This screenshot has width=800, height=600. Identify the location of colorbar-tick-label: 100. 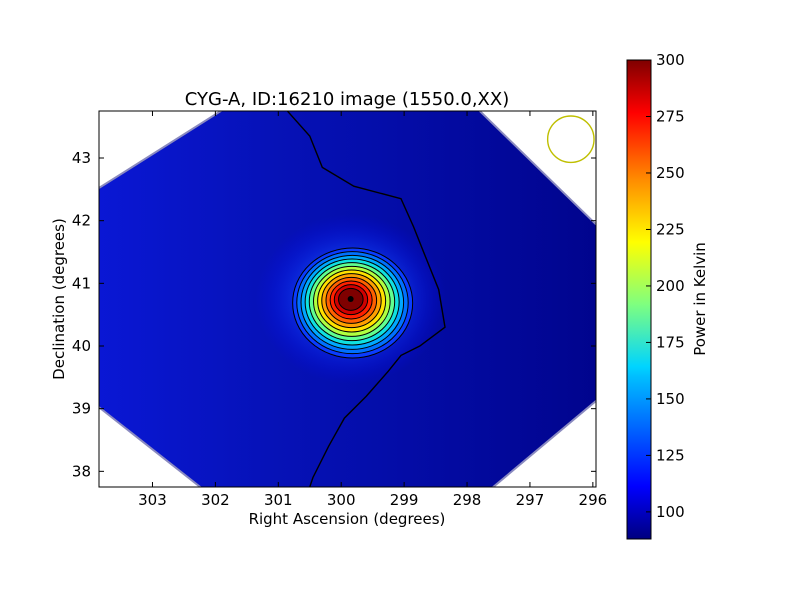
(670, 512).